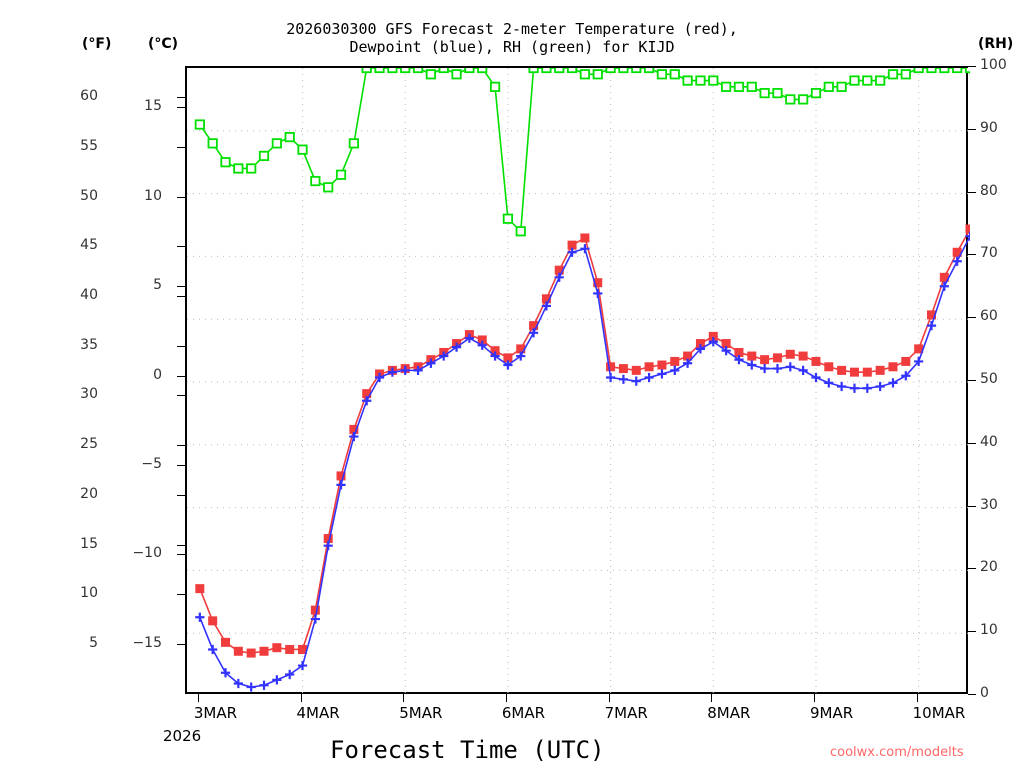 The image size is (1024, 768). Describe the element at coordinates (89, 593) in the screenshot. I see `ytick-f-10: 10` at that location.